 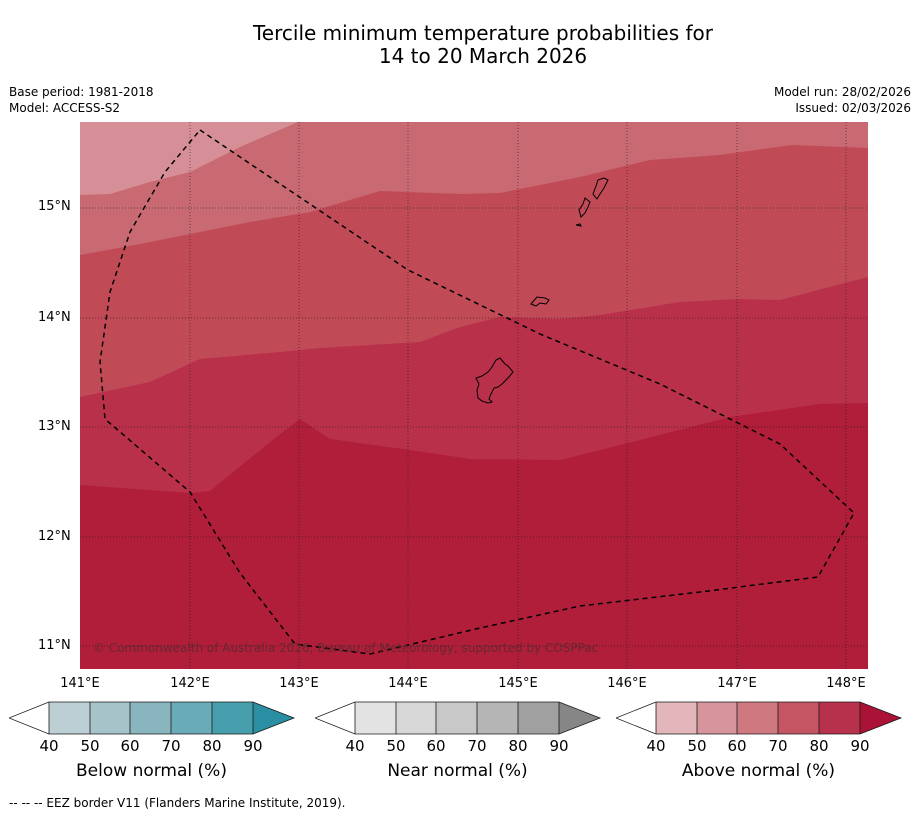 I want to click on legend-below-tick: 50, so click(x=90, y=746).